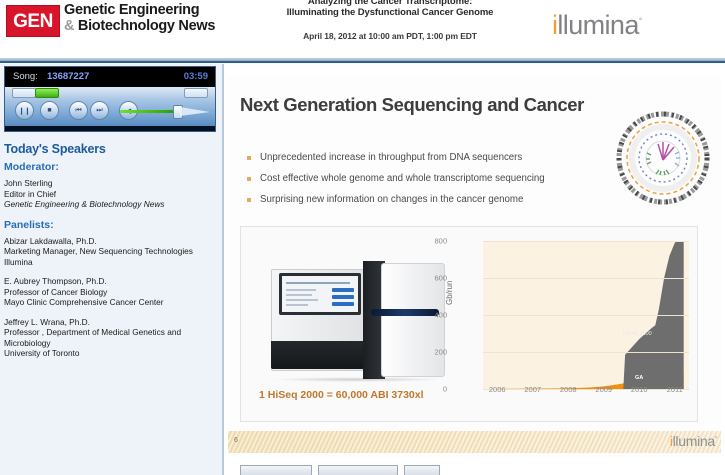 This screenshot has width=725, height=475. Describe the element at coordinates (497, 389) in the screenshot. I see `chart-x-tick: 2006` at that location.